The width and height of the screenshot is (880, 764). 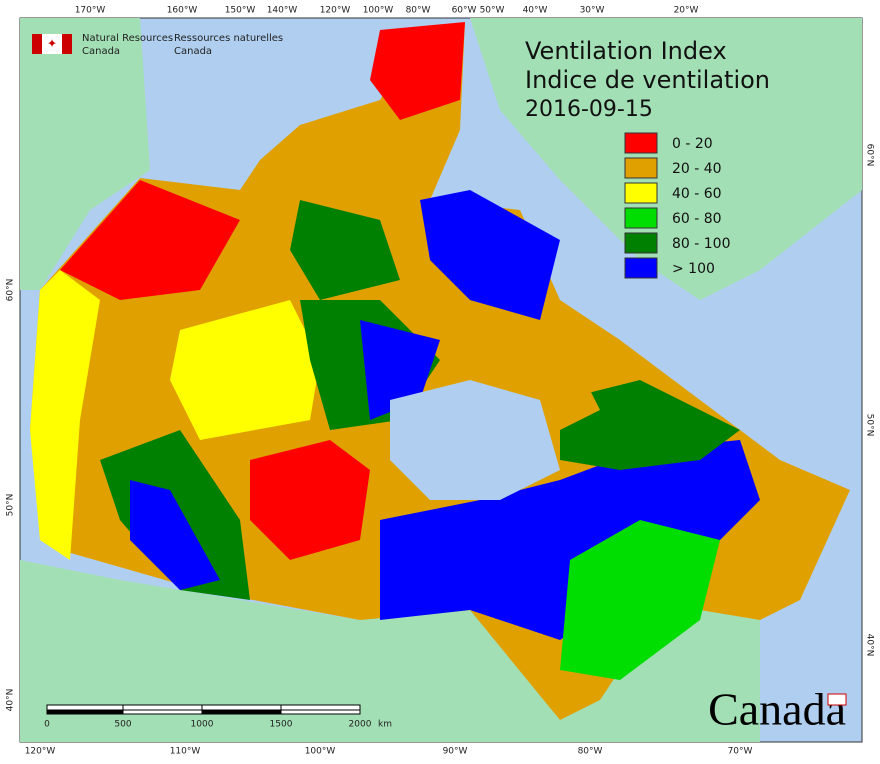 What do you see at coordinates (228, 38) in the screenshot?
I see `org-fr: Ressources naturelles` at bounding box center [228, 38].